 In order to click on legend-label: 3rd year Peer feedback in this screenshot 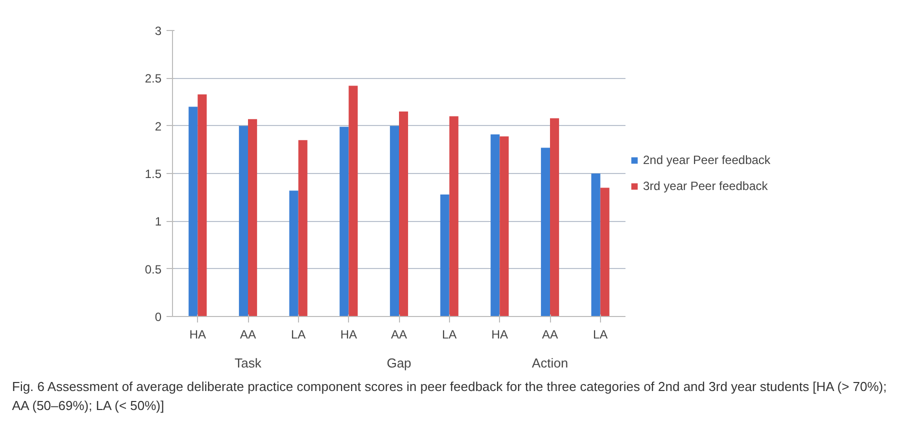, I will do `click(705, 186)`.